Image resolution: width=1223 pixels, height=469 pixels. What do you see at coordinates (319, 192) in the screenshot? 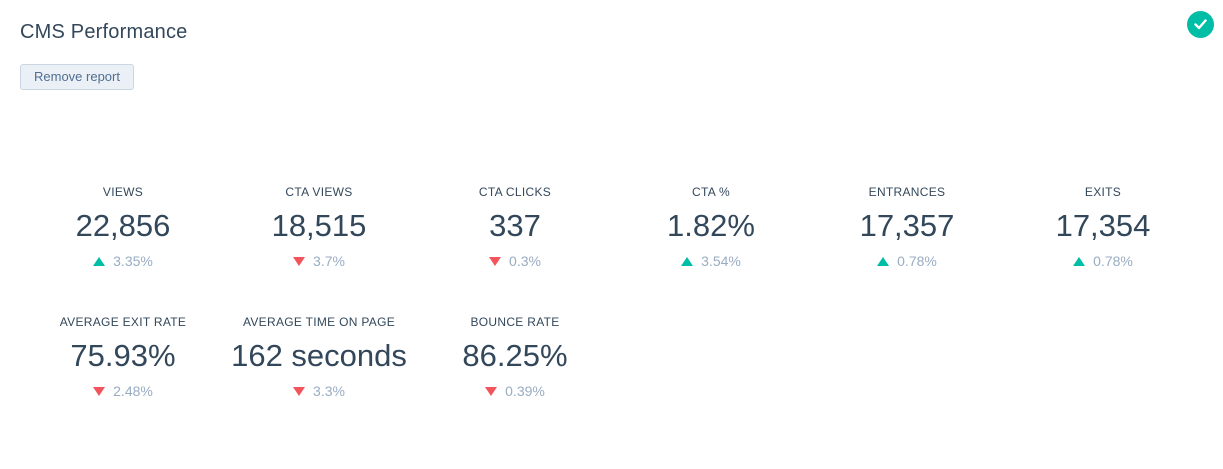
I see `metric-label: CTA VIEWS` at bounding box center [319, 192].